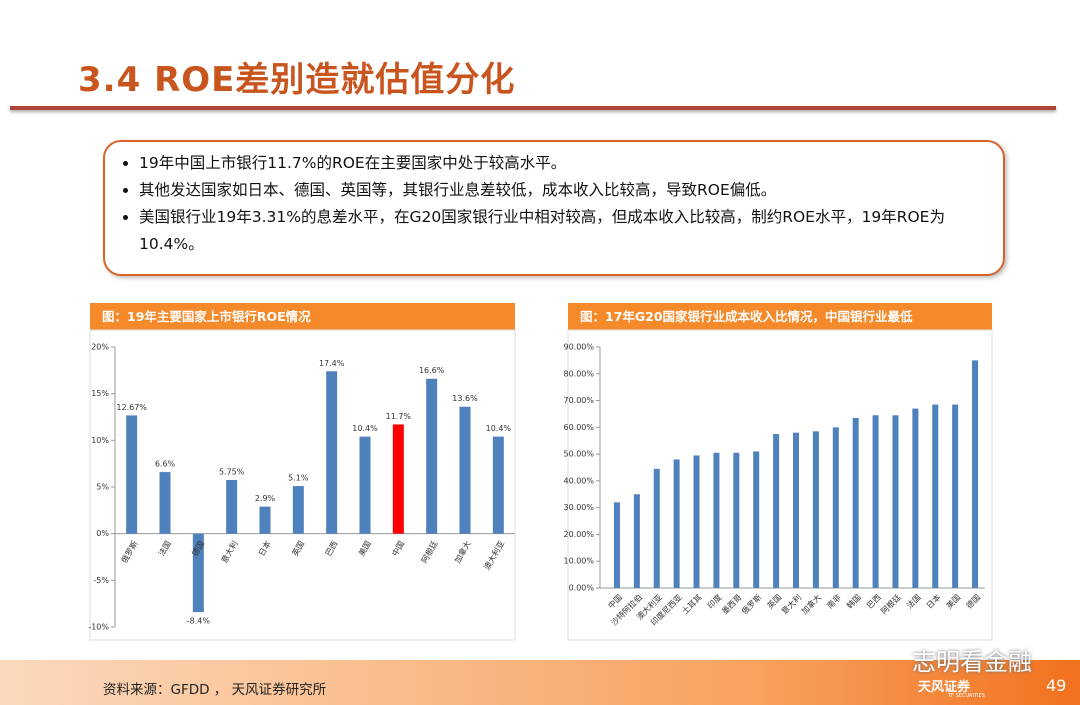  I want to click on y-tick-label: 70.00%, so click(578, 400).